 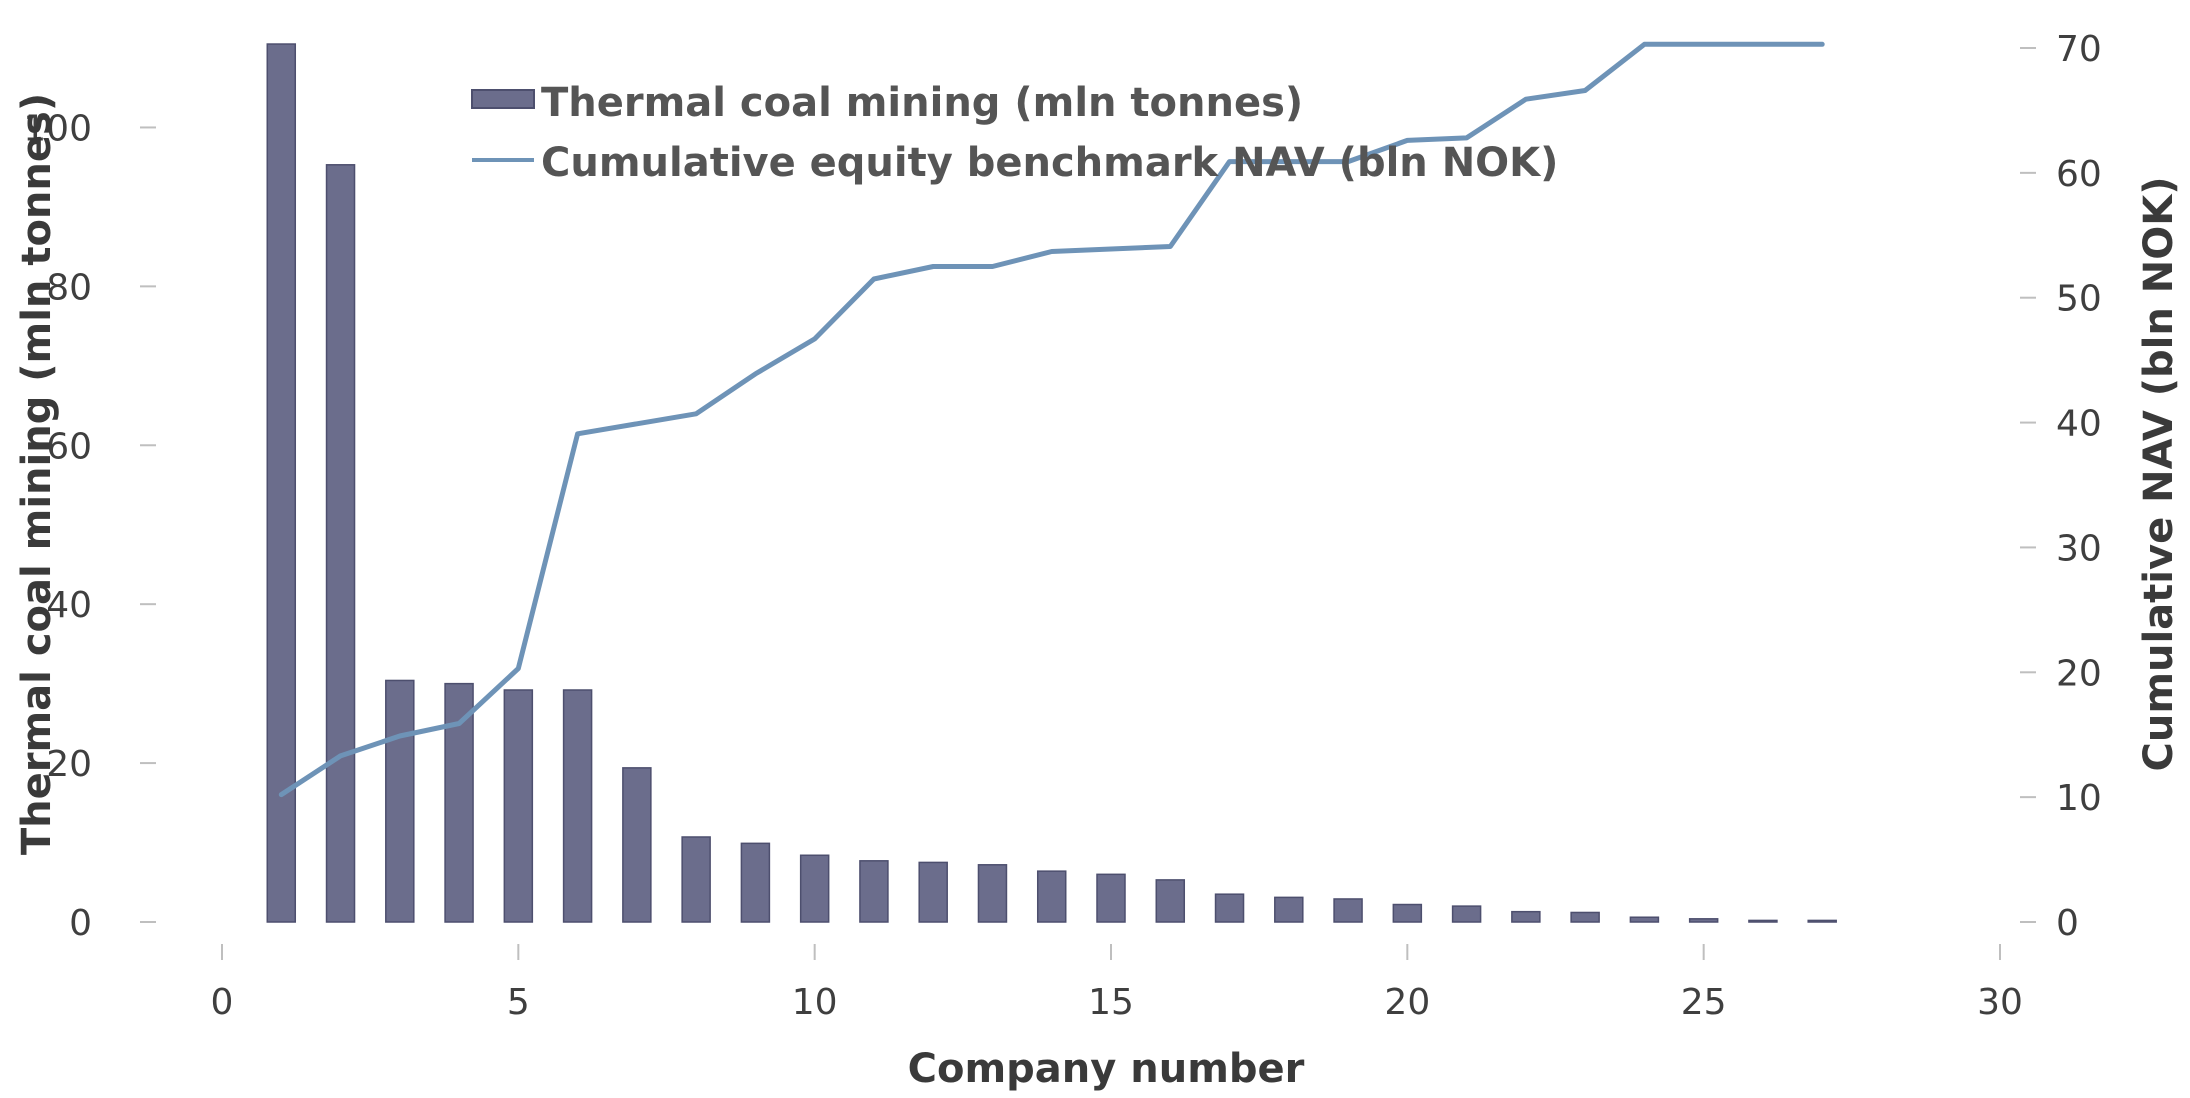 I want to click on x-axis-title: Company number, so click(x=1106, y=1069).